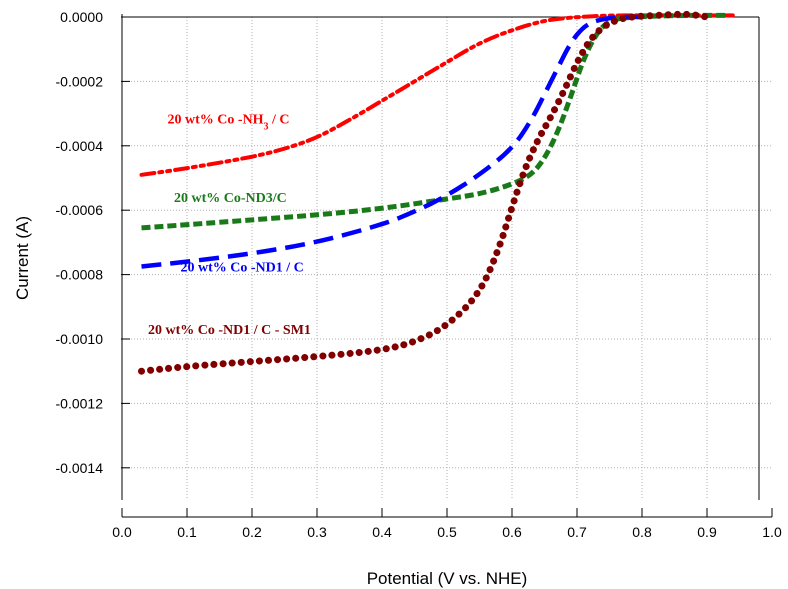  I want to click on y-tick-label: -0.0010, so click(80, 339).